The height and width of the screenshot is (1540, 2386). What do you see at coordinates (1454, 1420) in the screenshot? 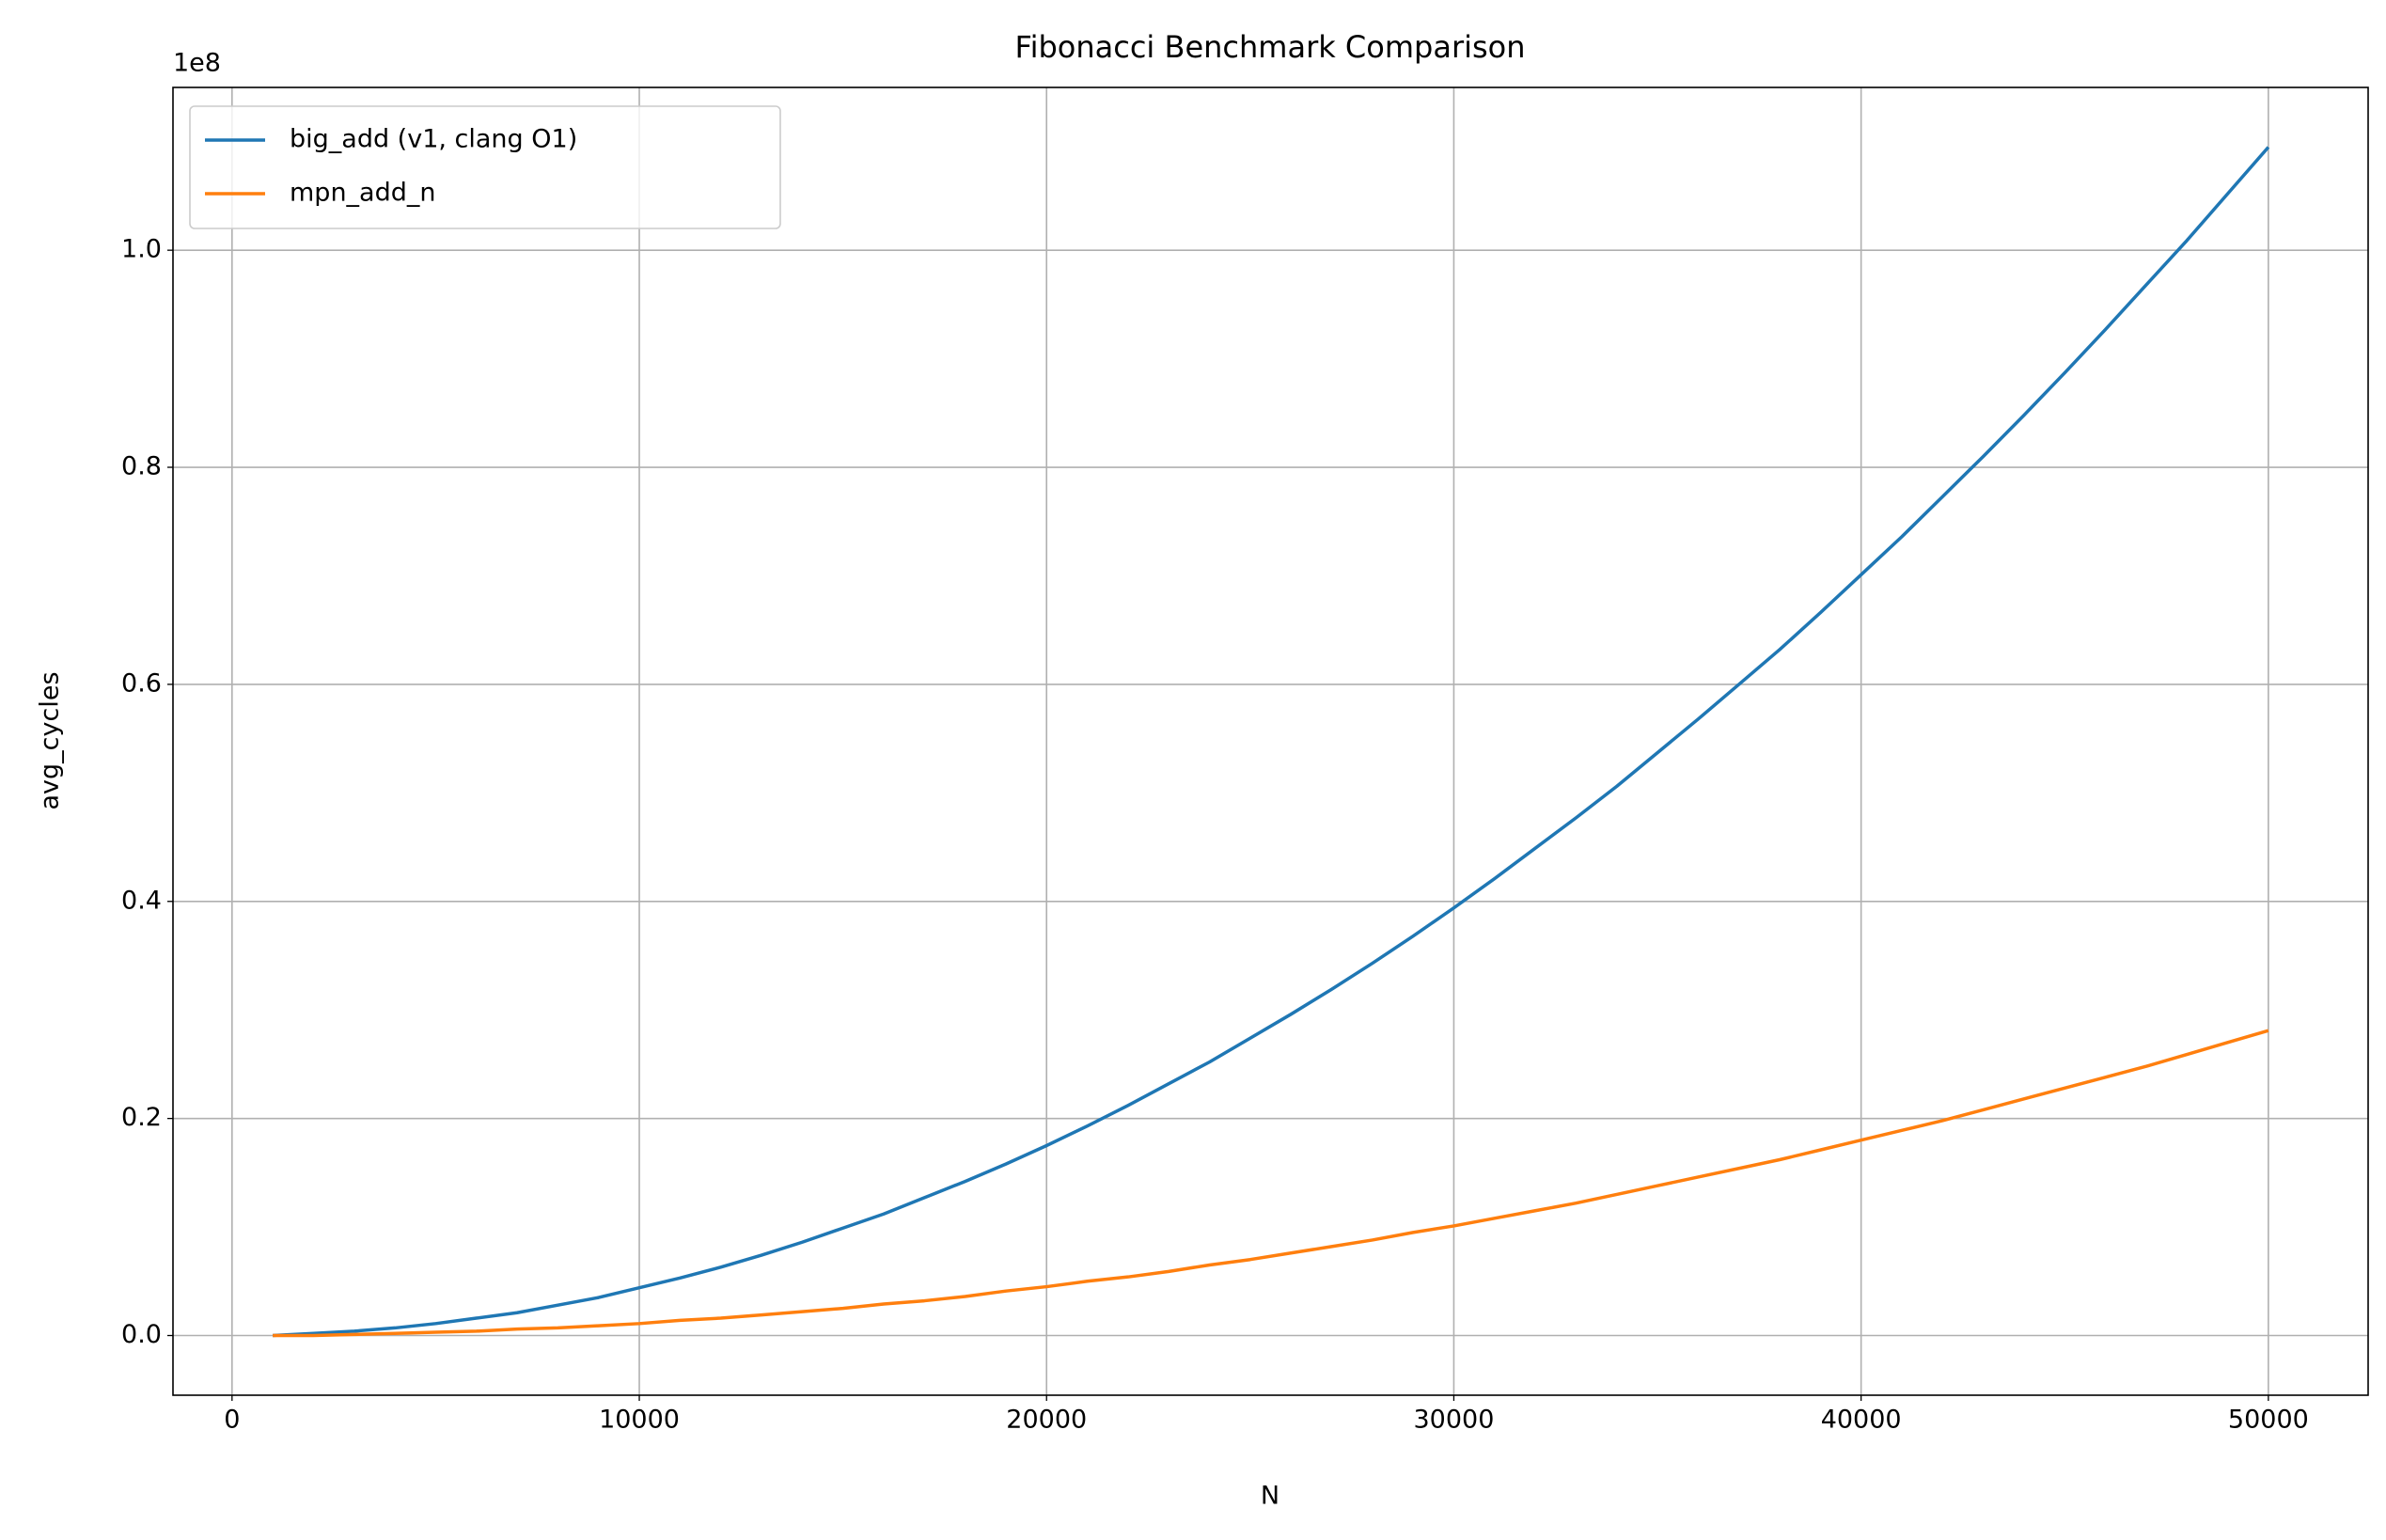
I see `x-tick-label: 30000` at bounding box center [1454, 1420].